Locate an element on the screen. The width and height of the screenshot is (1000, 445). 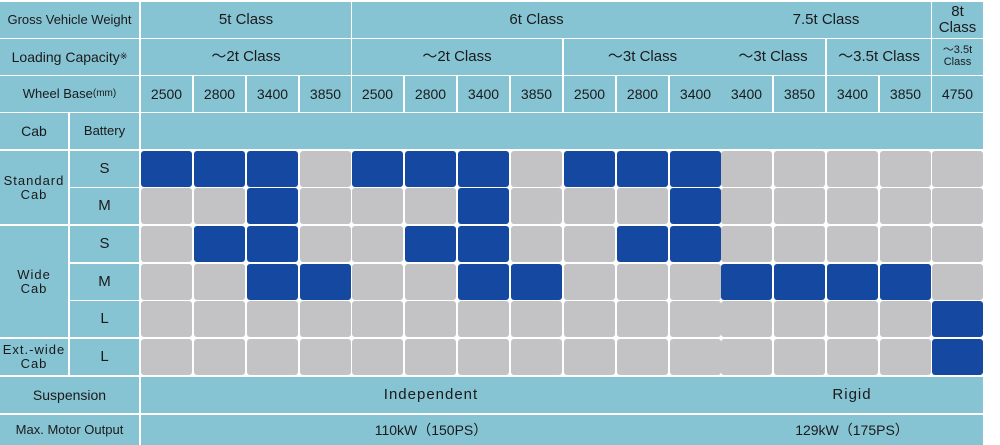
header-spacer is located at coordinates (562, 131).